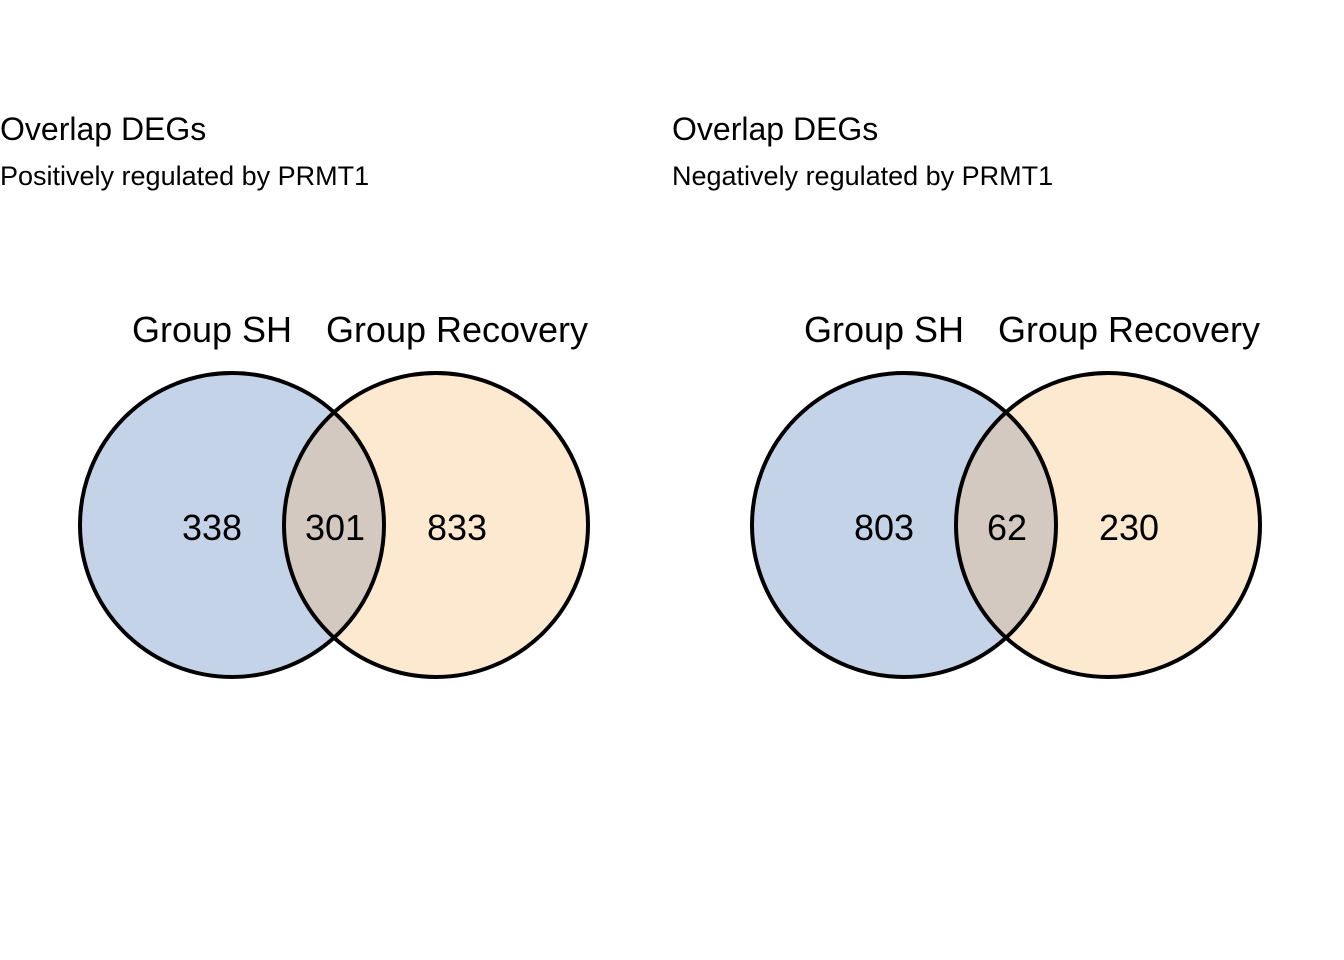 This screenshot has width=1344, height=960. What do you see at coordinates (863, 176) in the screenshot?
I see `panel-subtitle: Negatively regulated by PRMT1` at bounding box center [863, 176].